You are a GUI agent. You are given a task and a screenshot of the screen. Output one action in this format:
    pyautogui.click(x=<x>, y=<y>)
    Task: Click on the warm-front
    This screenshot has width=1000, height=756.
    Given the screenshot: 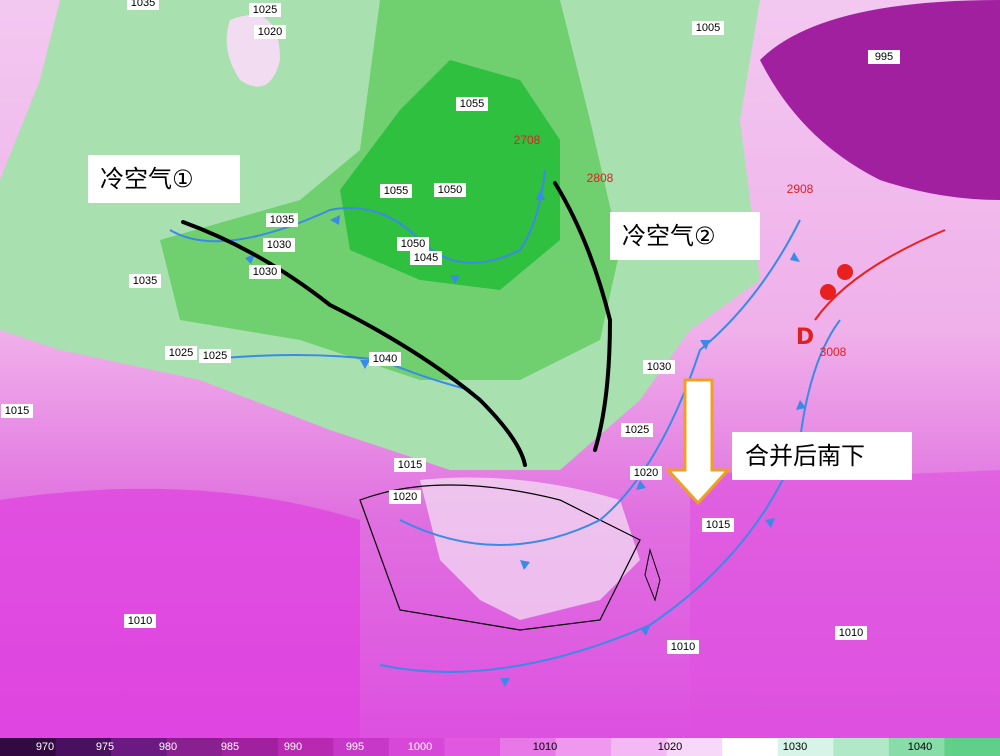 What is the action you would take?
    pyautogui.click(x=880, y=275)
    